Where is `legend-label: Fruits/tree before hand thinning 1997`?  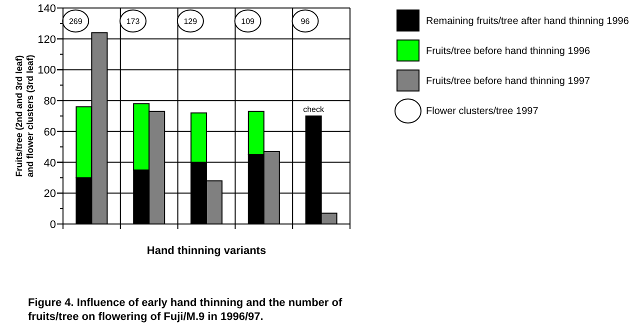 legend-label: Fruits/tree before hand thinning 1997 is located at coordinates (508, 81).